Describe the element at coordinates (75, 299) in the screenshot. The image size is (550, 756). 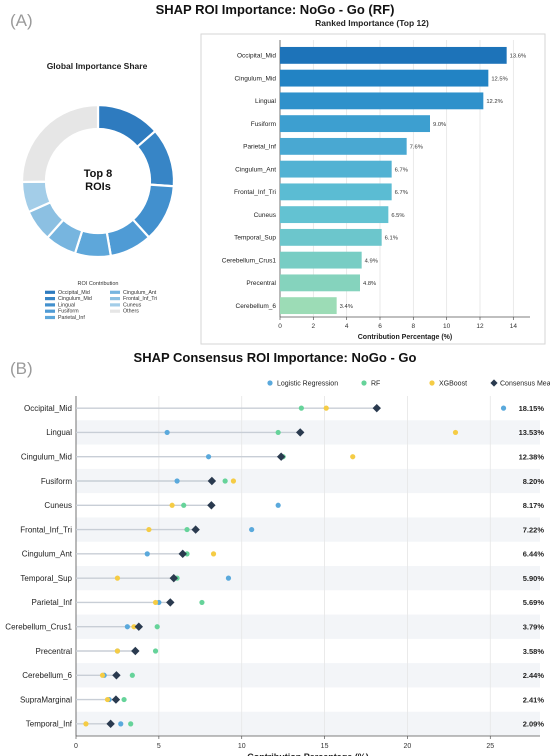
I see `donut-legend-label-cingulum-mid: Cingulum_Mid` at that location.